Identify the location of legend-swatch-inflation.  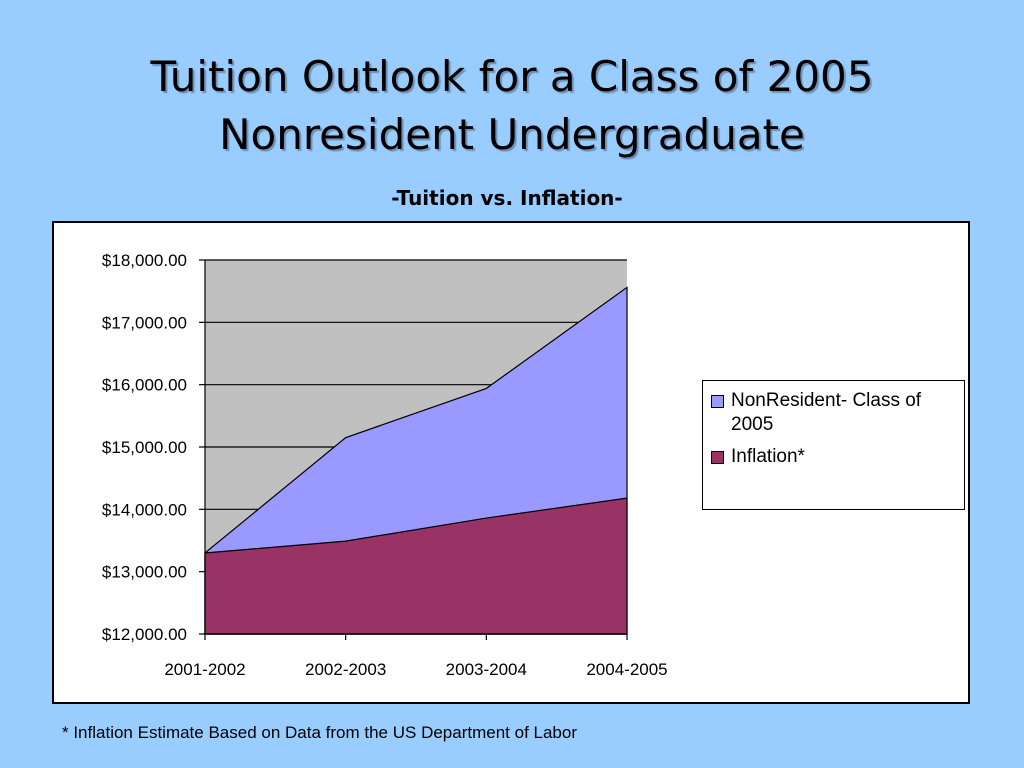
(717, 457).